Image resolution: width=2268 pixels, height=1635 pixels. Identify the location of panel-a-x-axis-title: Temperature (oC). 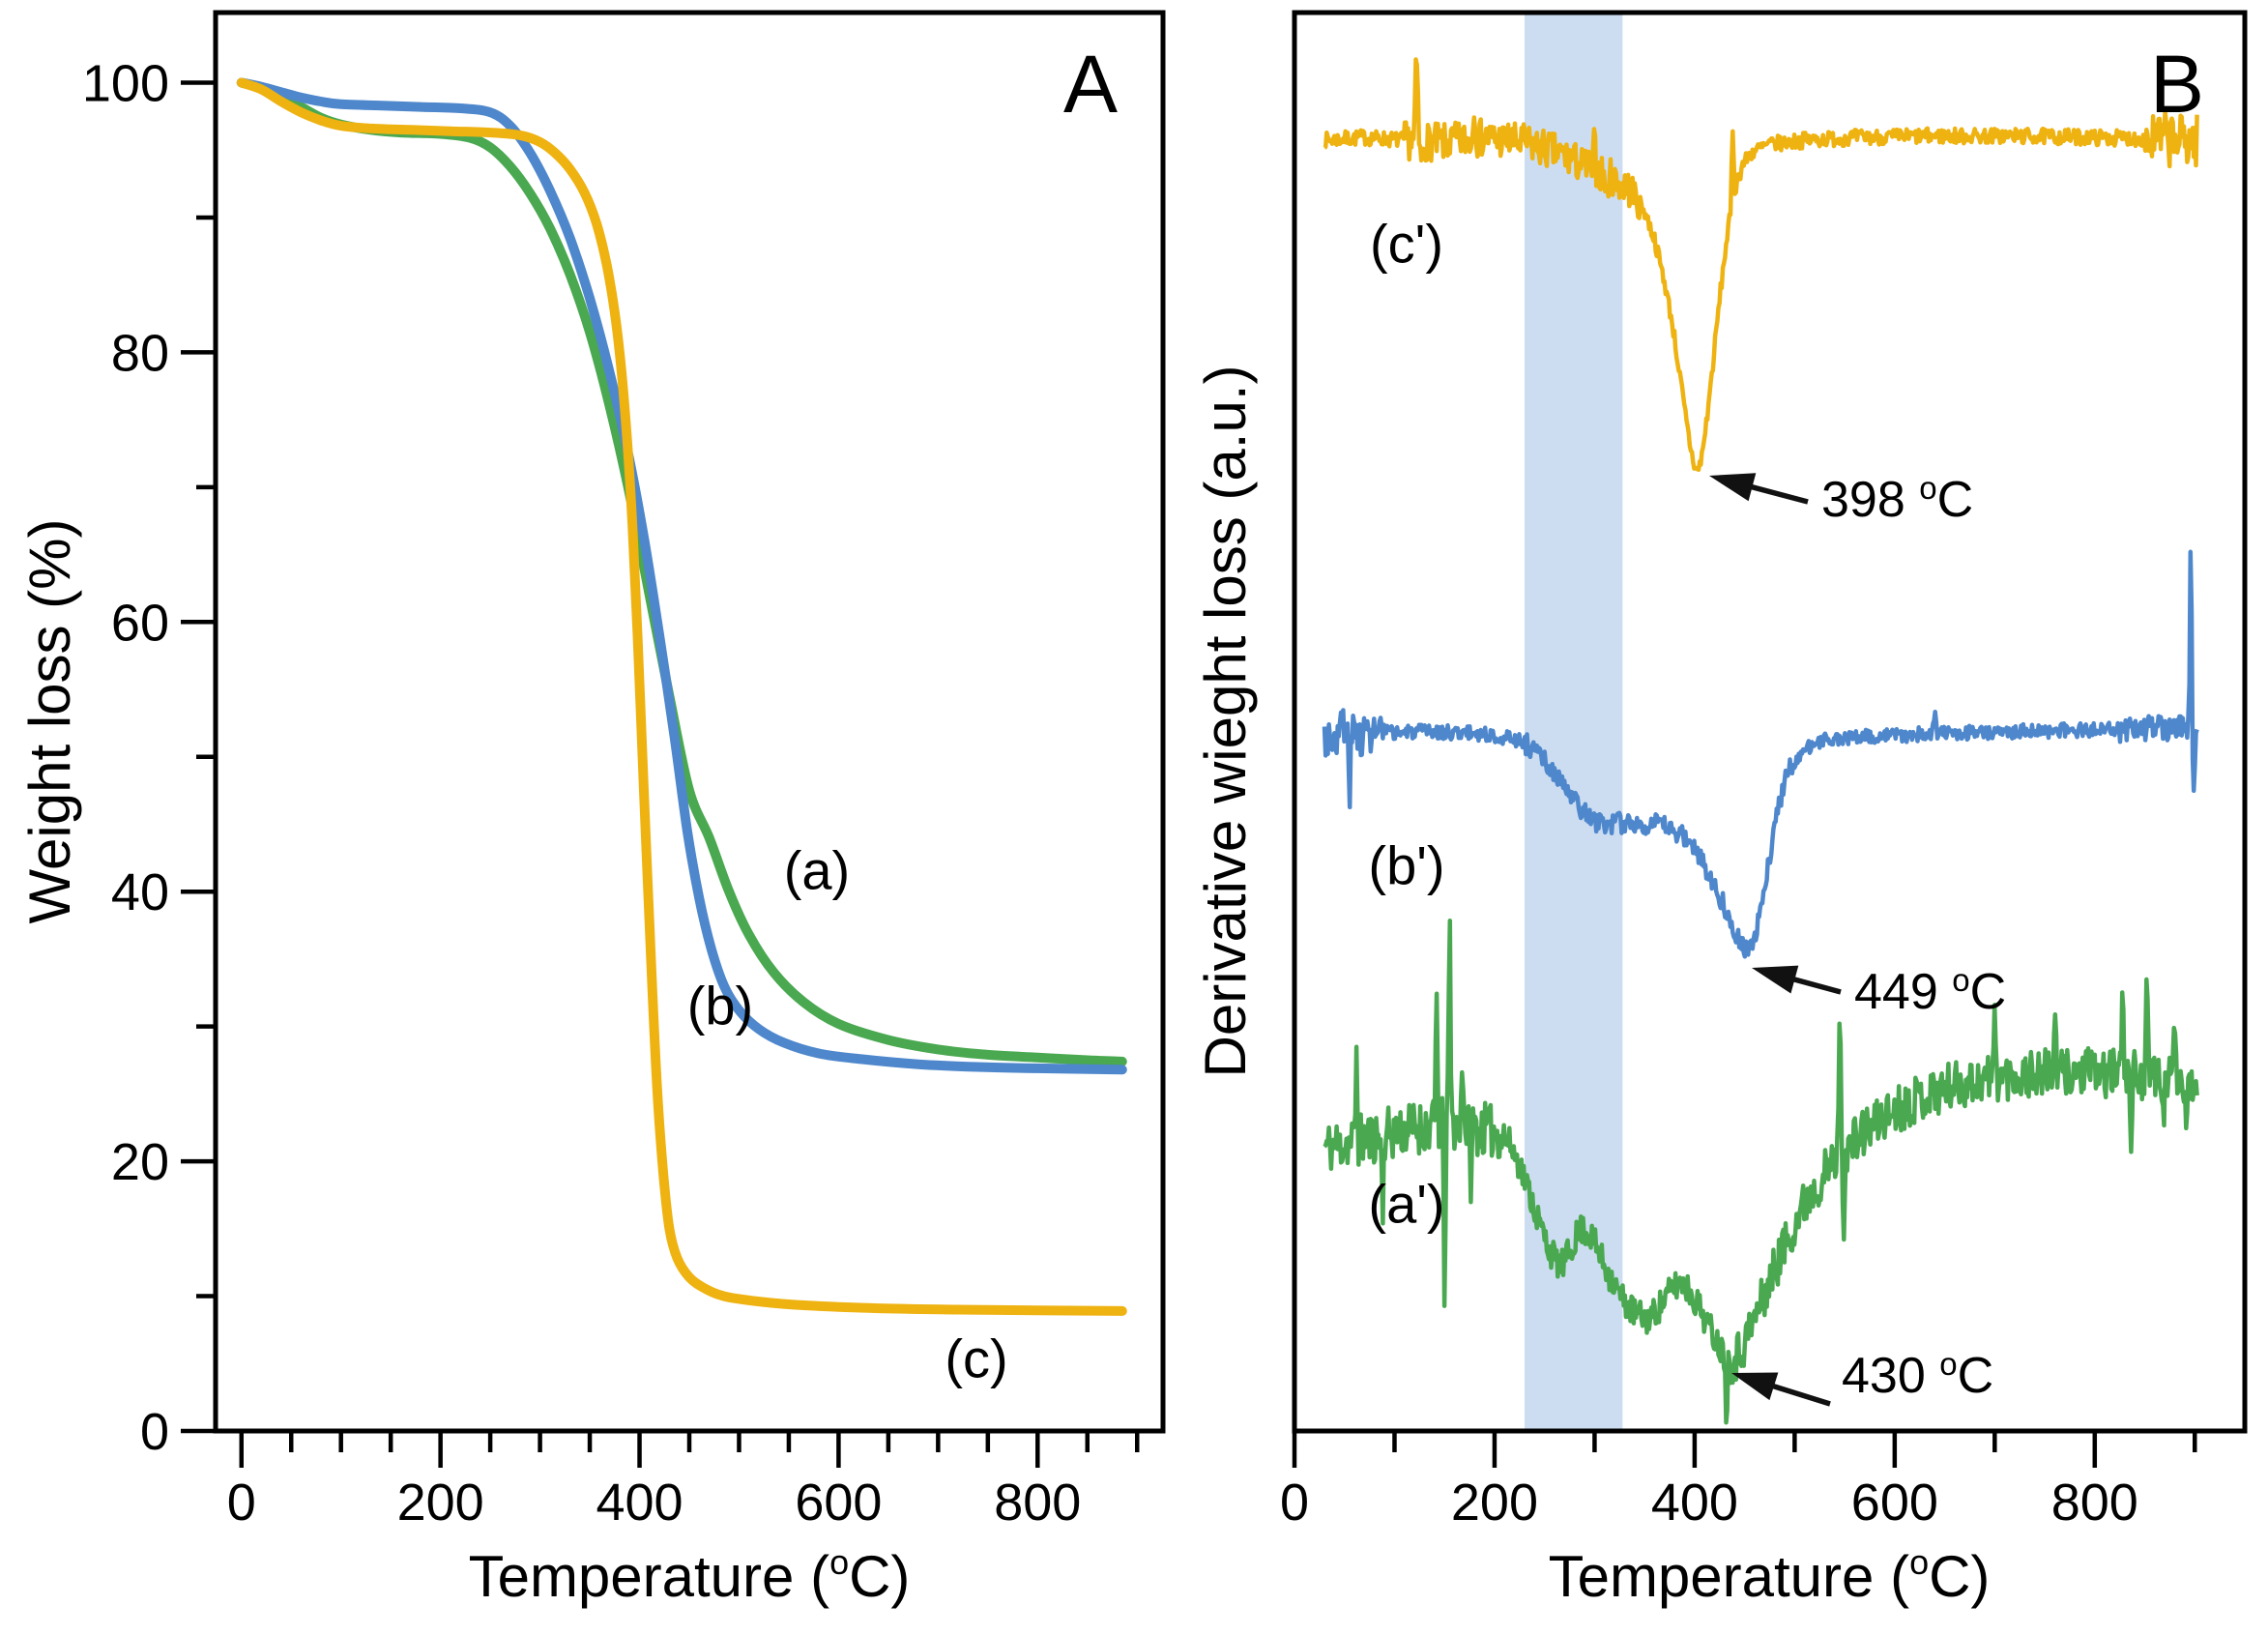
(689, 1577).